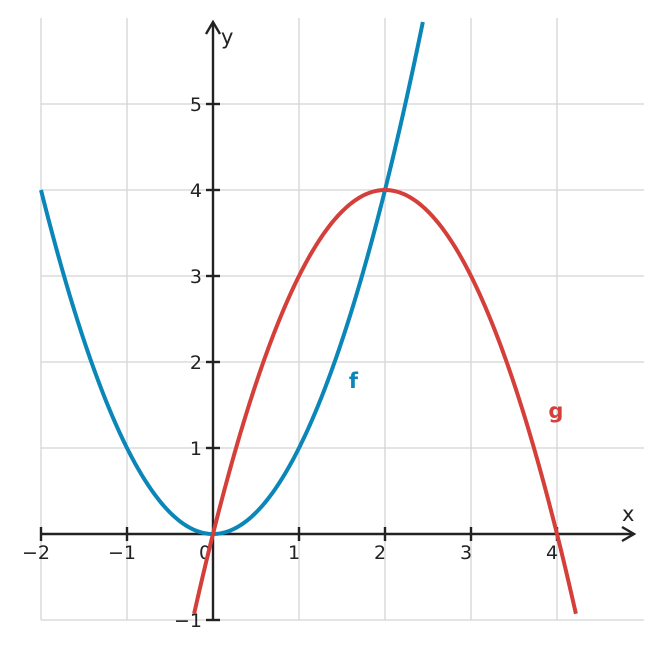 This screenshot has height=648, width=661. I want to click on x-tick-label: 1, so click(294, 553).